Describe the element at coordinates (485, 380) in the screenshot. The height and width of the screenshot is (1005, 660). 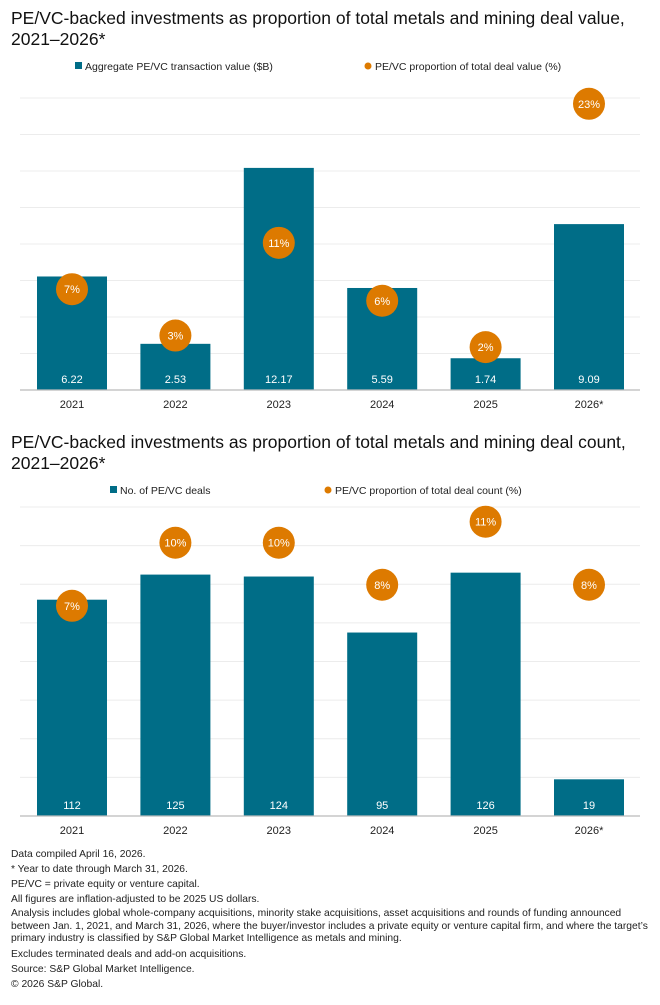
I see `bar-value-label: 1.74` at that location.